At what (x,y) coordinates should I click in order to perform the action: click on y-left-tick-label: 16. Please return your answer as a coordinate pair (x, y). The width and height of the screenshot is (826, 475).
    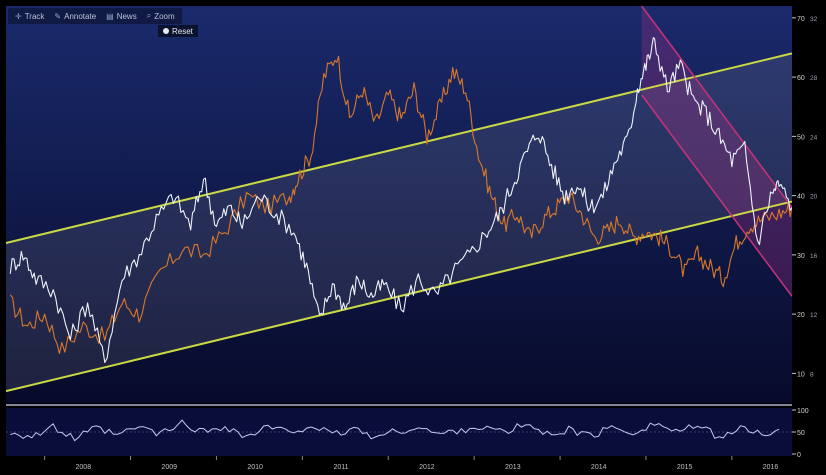
    Looking at the image, I should click on (814, 256).